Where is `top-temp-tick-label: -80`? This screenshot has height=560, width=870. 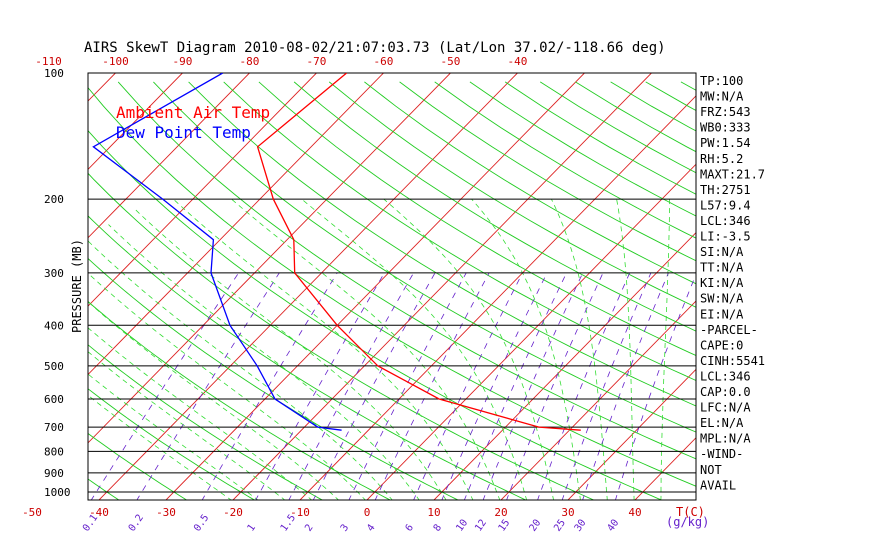 top-temp-tick-label: -80 is located at coordinates (250, 61).